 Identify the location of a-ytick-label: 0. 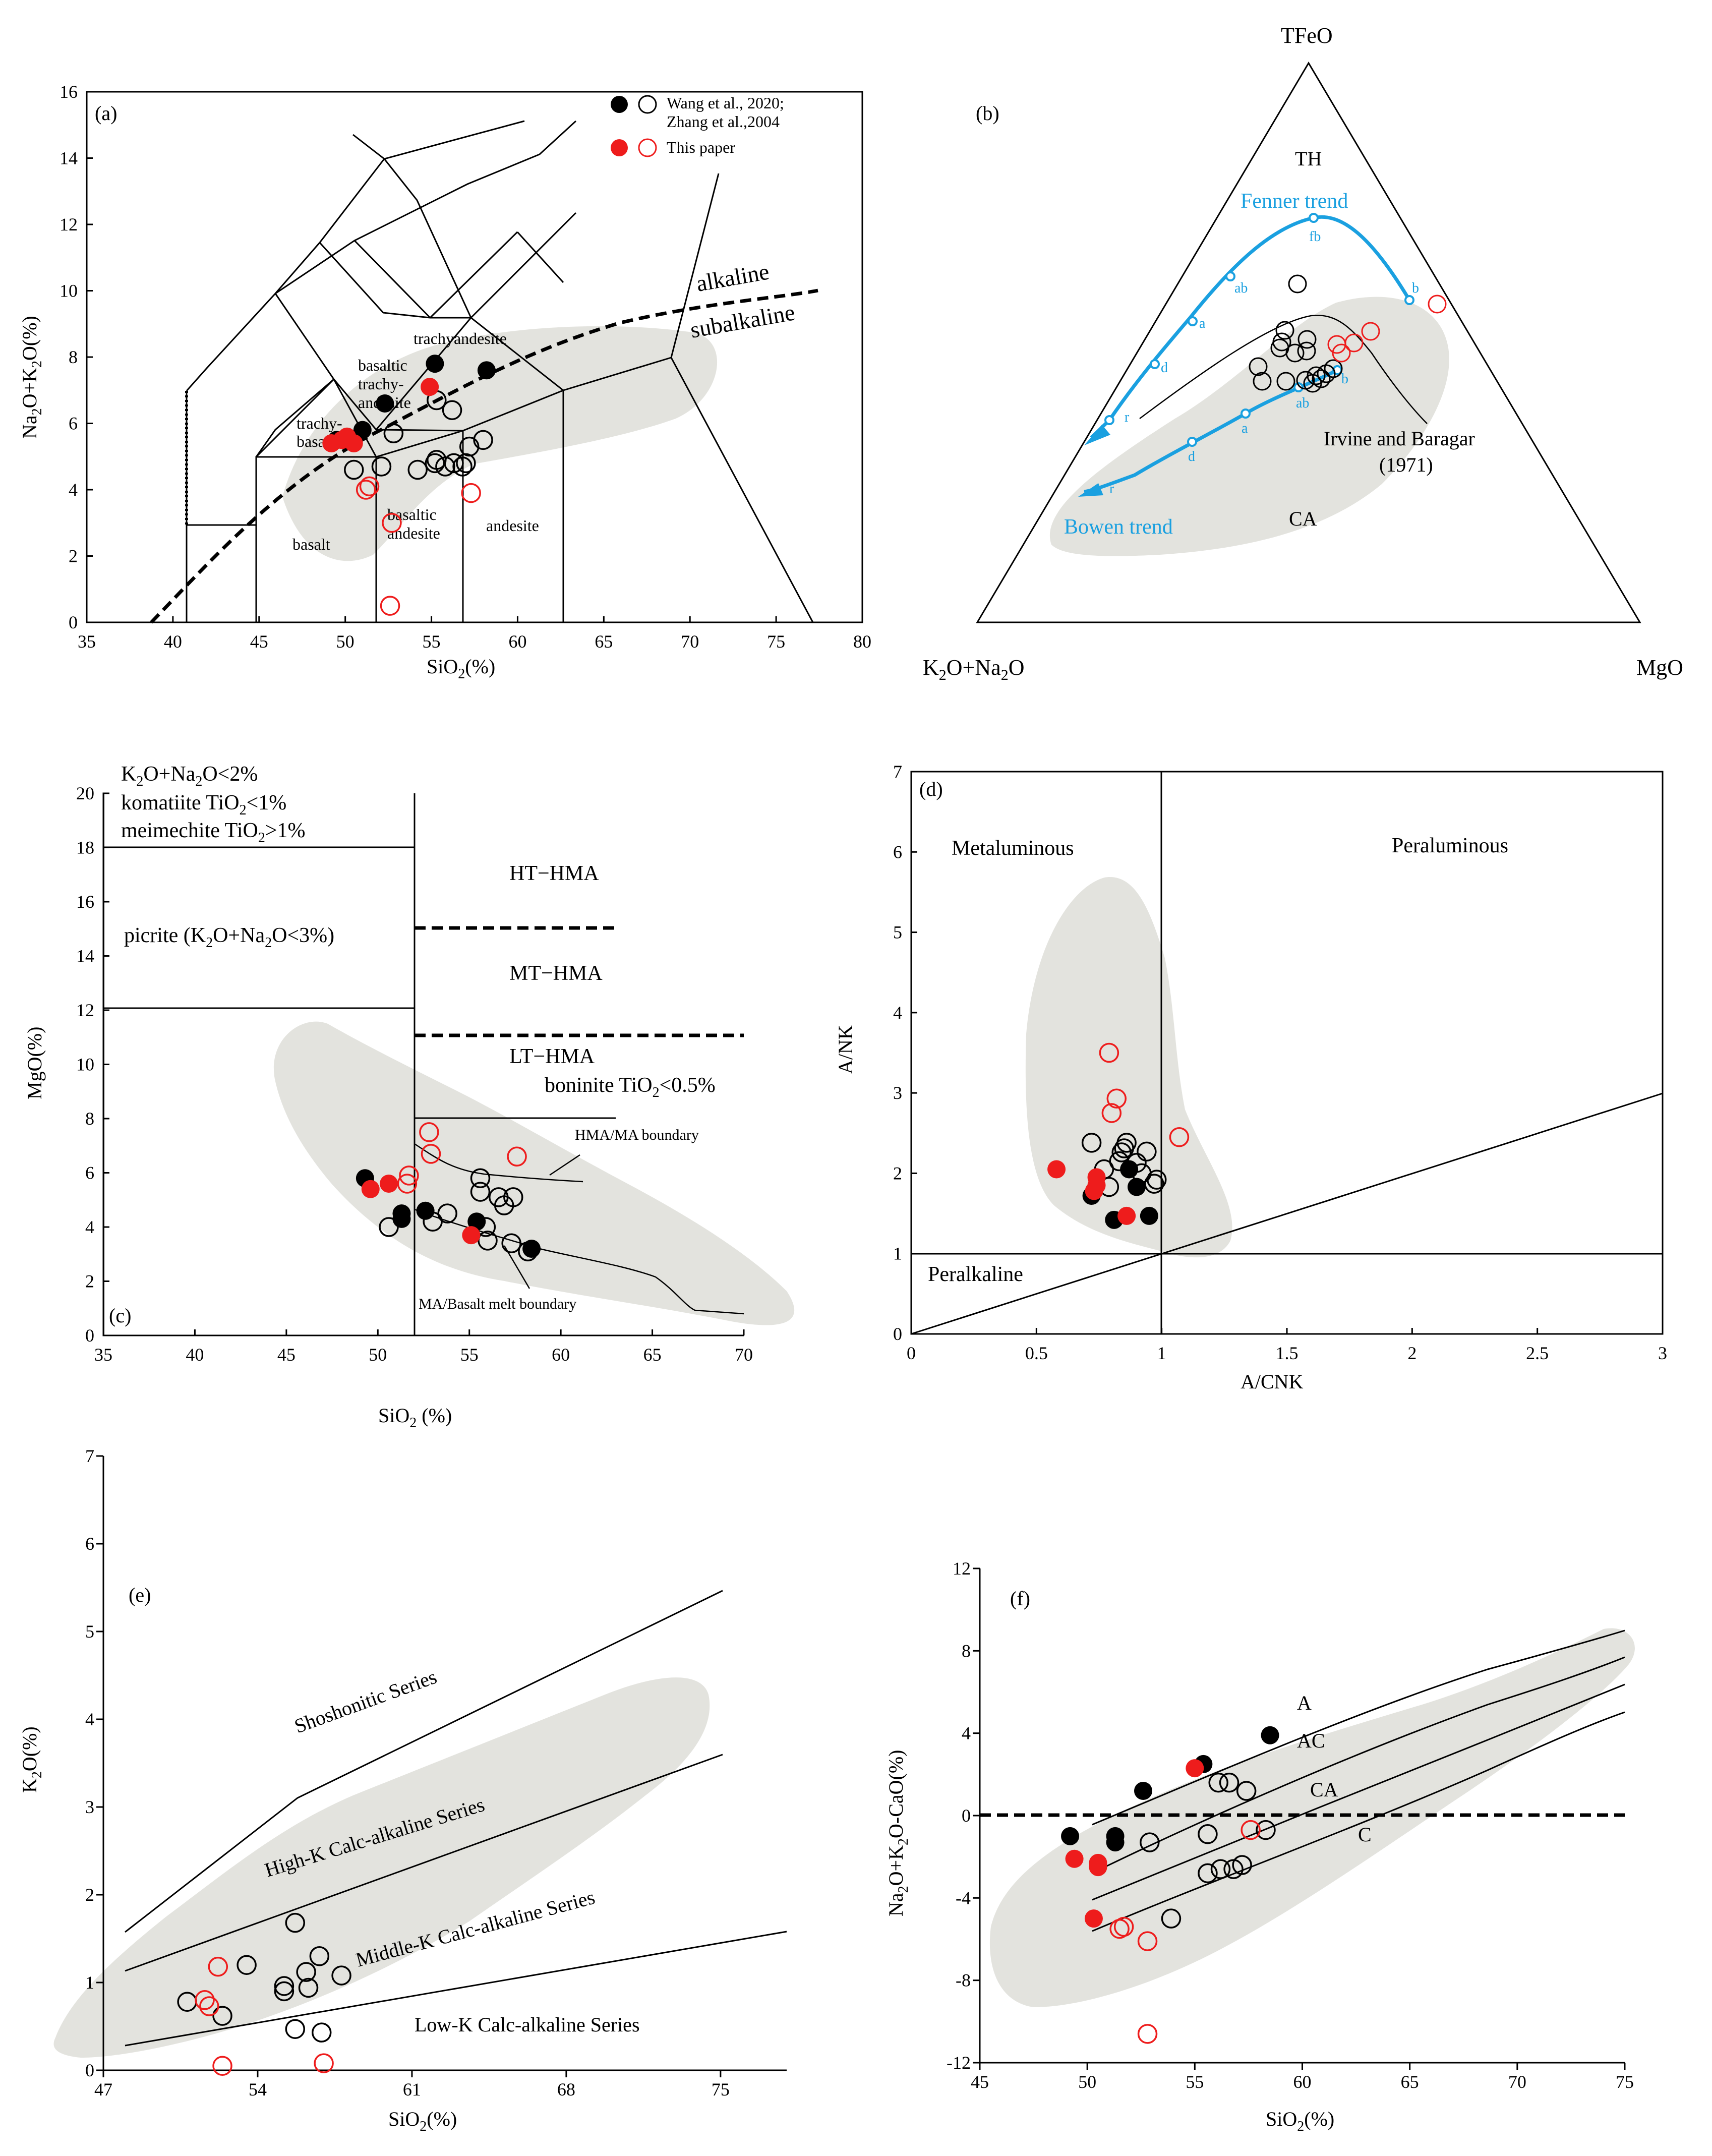
(73, 622).